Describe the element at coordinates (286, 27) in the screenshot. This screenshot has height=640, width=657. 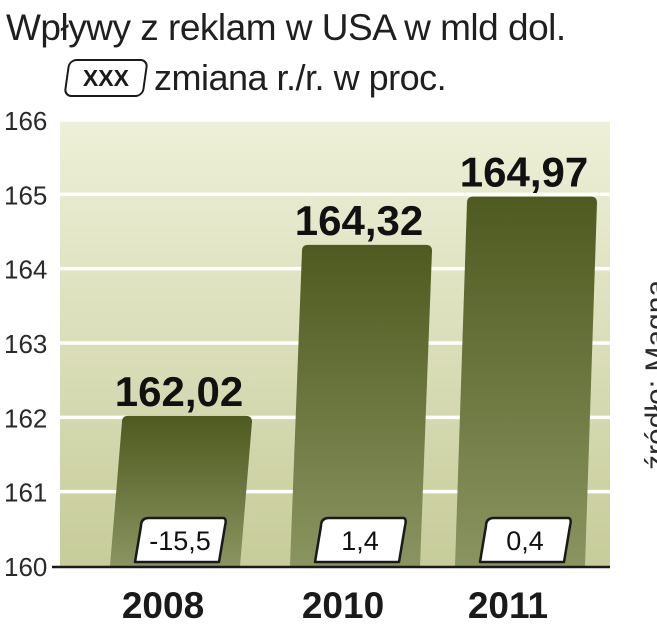
I see `chart-title: Wpływy z reklam w USA w mld dol.` at that location.